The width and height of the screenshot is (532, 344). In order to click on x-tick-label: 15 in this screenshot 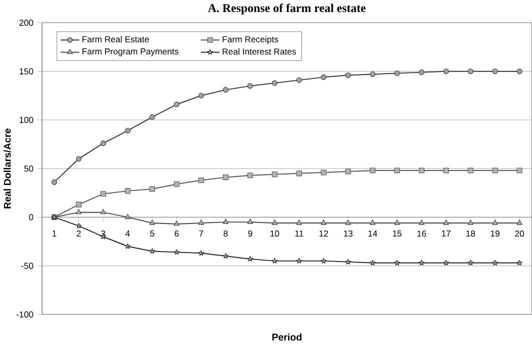, I will do `click(397, 233)`.